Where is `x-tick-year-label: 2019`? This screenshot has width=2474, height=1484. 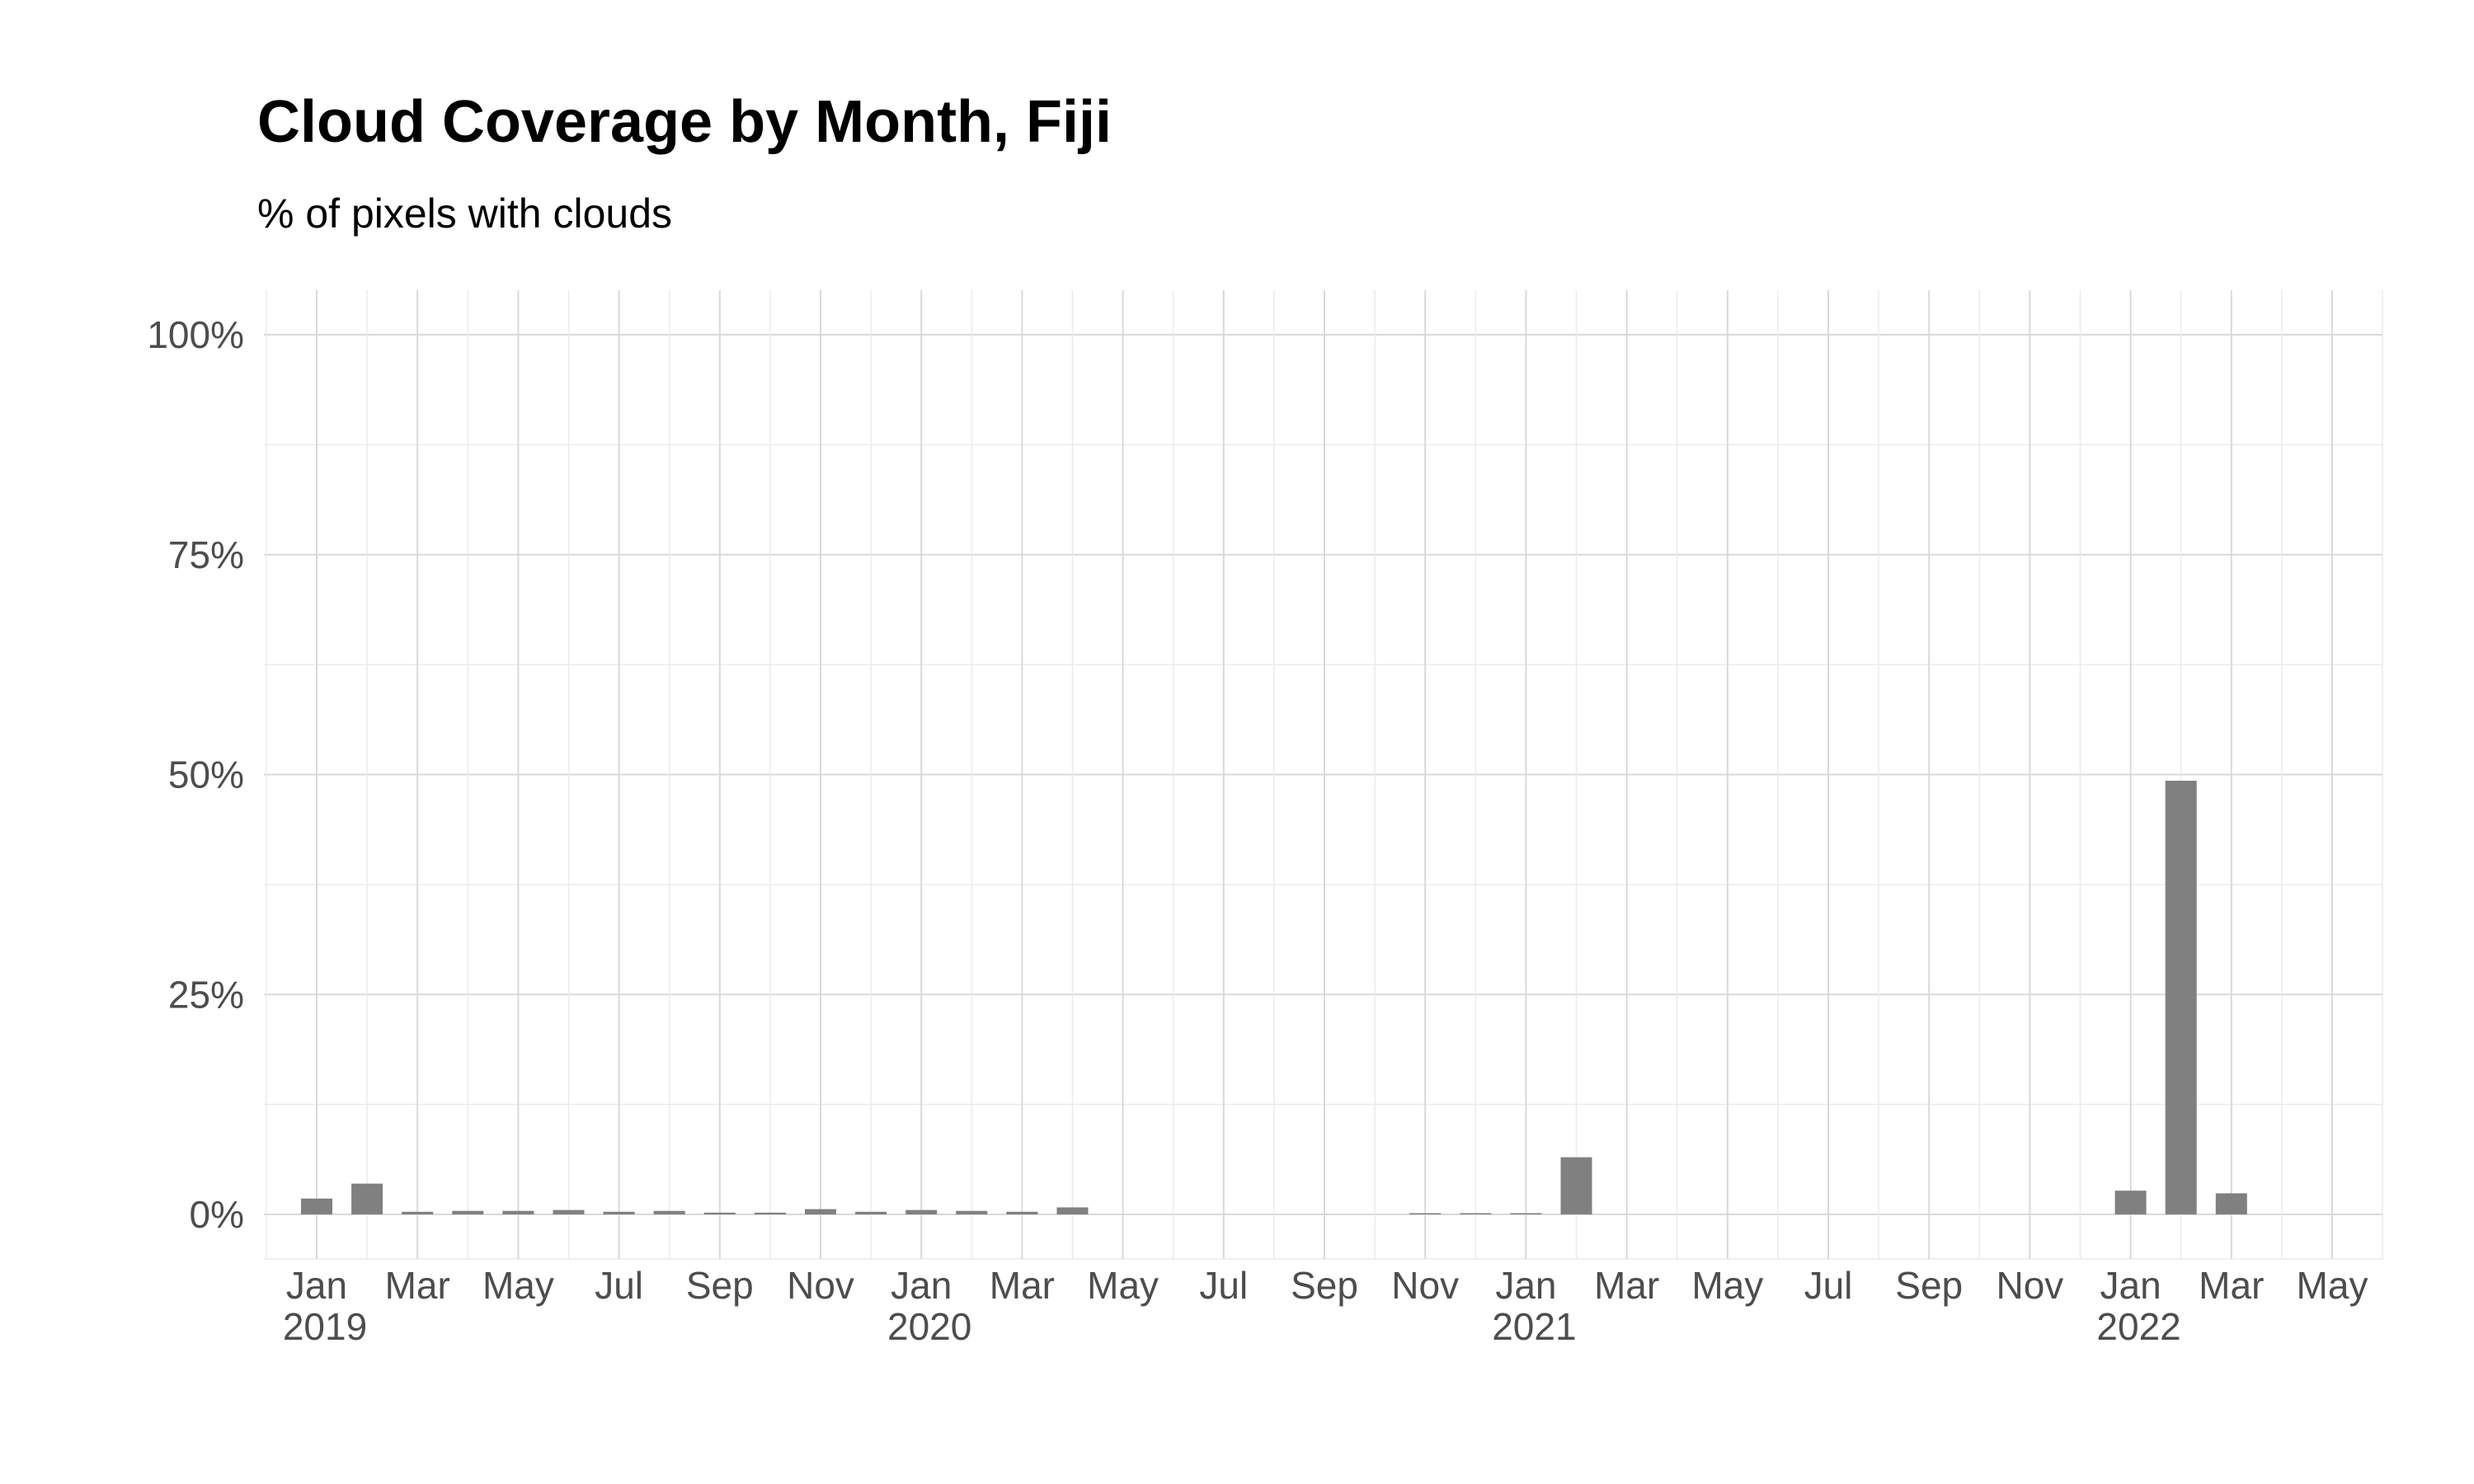 x-tick-year-label: 2019 is located at coordinates (325, 1326).